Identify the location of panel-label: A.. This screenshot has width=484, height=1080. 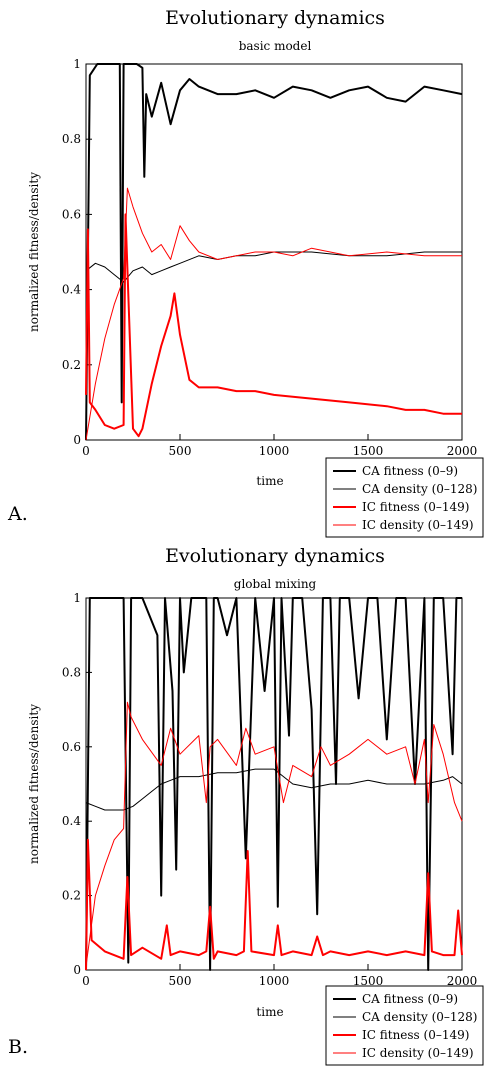
(17, 514).